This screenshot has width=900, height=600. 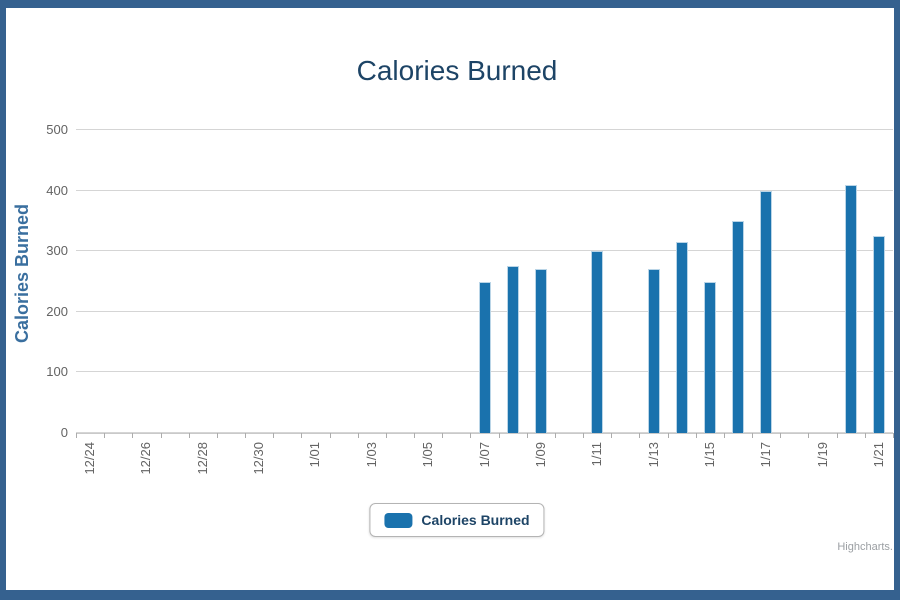 What do you see at coordinates (822, 455) in the screenshot?
I see `x-axis-tick-label: 1/19` at bounding box center [822, 455].